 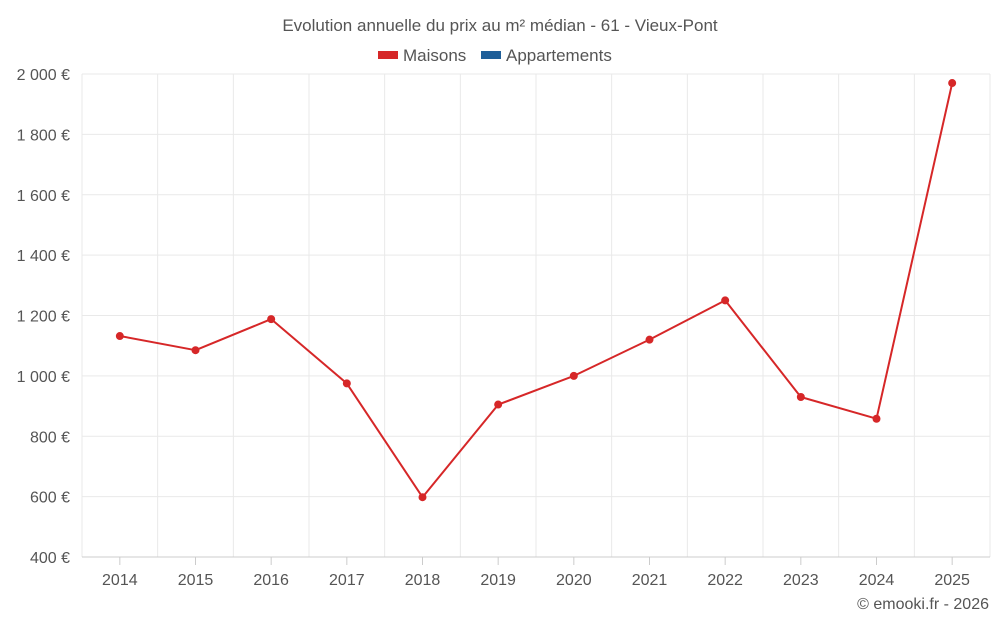 I want to click on legend-swatch-appartements, so click(x=491, y=55).